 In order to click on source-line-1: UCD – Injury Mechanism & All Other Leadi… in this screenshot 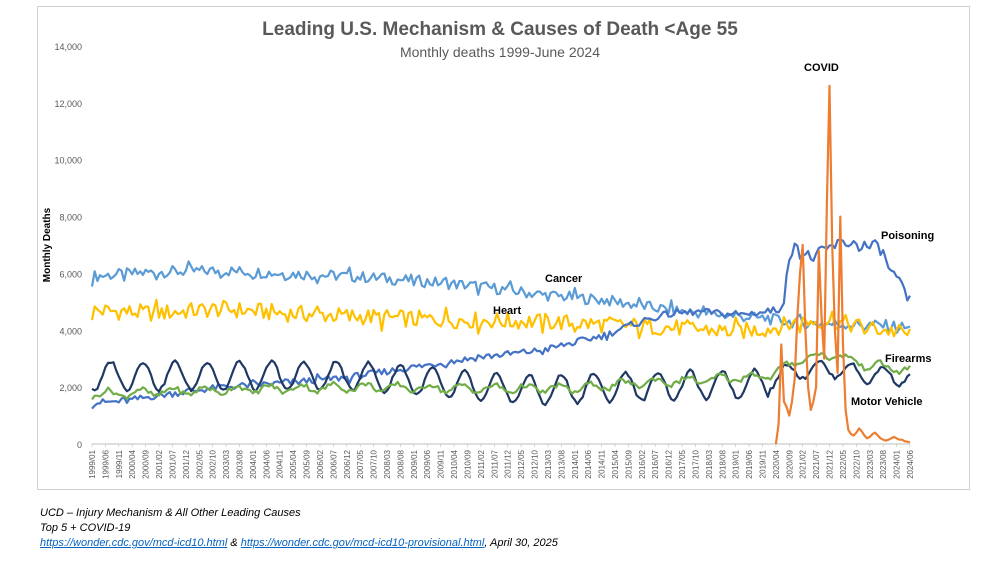, I will do `click(170, 513)`.